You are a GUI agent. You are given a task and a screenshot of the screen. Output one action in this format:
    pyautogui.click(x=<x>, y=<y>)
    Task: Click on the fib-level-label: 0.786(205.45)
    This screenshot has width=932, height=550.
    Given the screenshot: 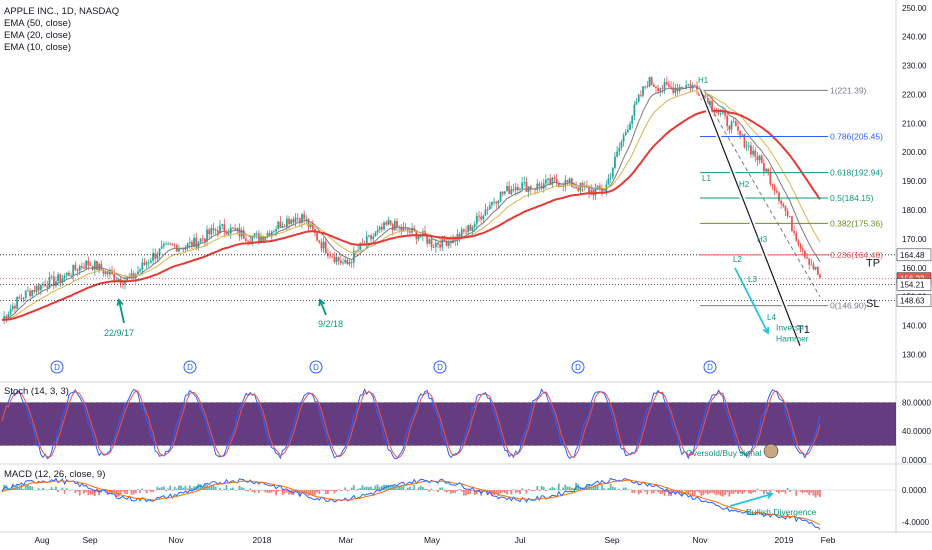 What is the action you would take?
    pyautogui.click(x=856, y=136)
    